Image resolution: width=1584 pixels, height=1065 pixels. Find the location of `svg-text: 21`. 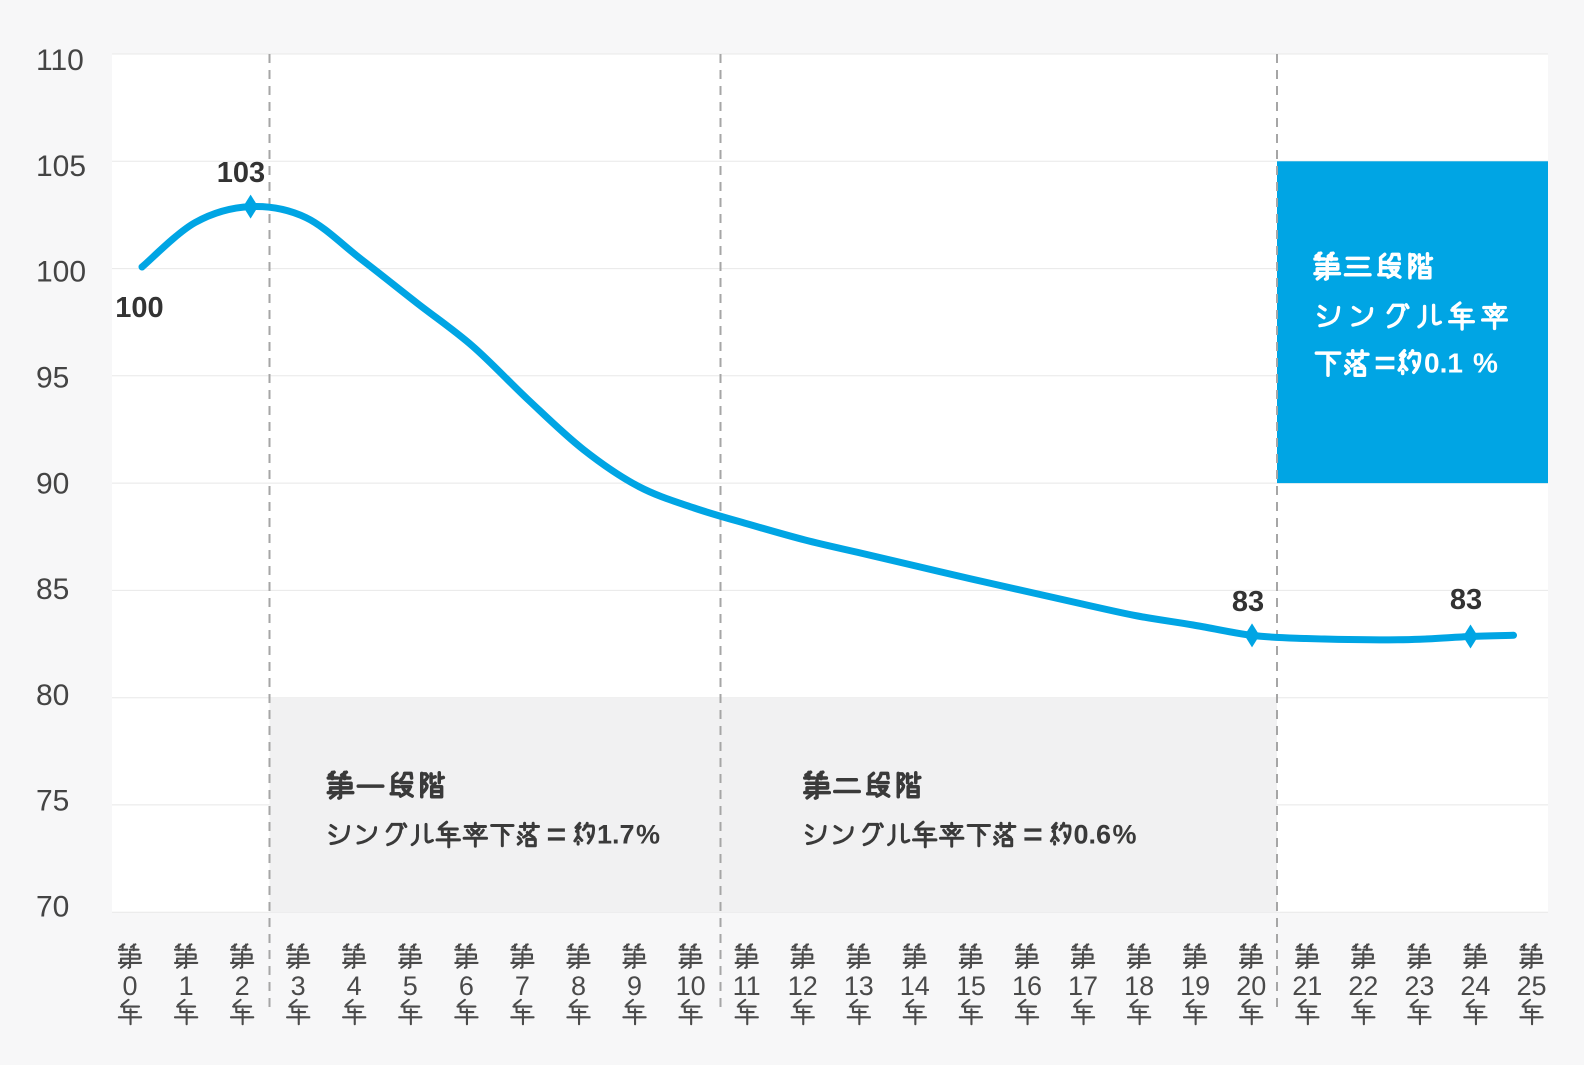

svg-text: 21 is located at coordinates (1307, 986).